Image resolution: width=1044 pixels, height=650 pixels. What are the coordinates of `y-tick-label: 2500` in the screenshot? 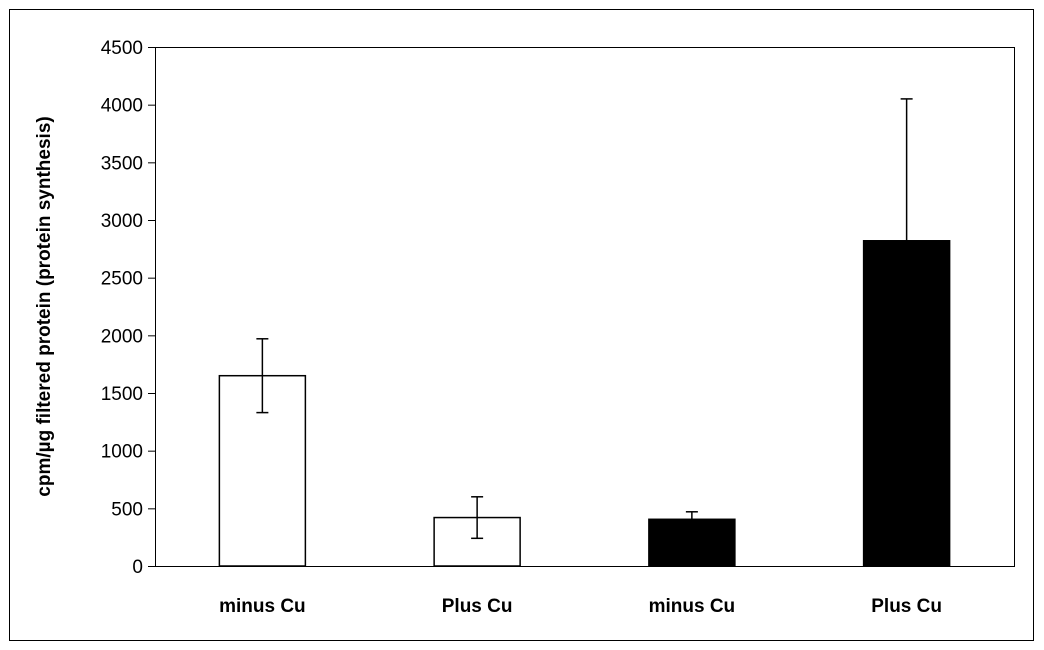 It's located at (122, 279).